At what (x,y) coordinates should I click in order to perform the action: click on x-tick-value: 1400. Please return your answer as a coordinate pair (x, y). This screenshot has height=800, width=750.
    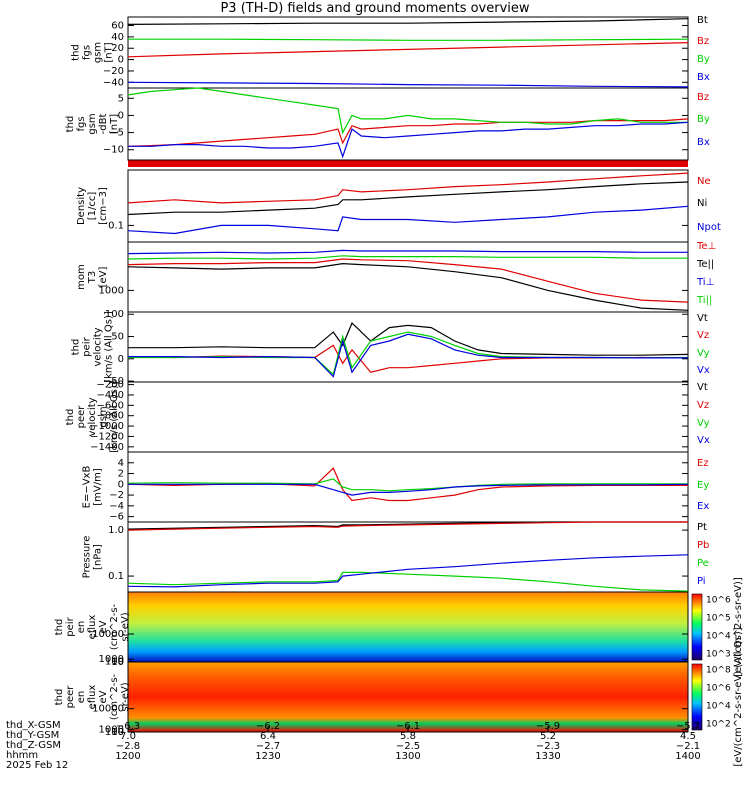
    Looking at the image, I should click on (687, 756).